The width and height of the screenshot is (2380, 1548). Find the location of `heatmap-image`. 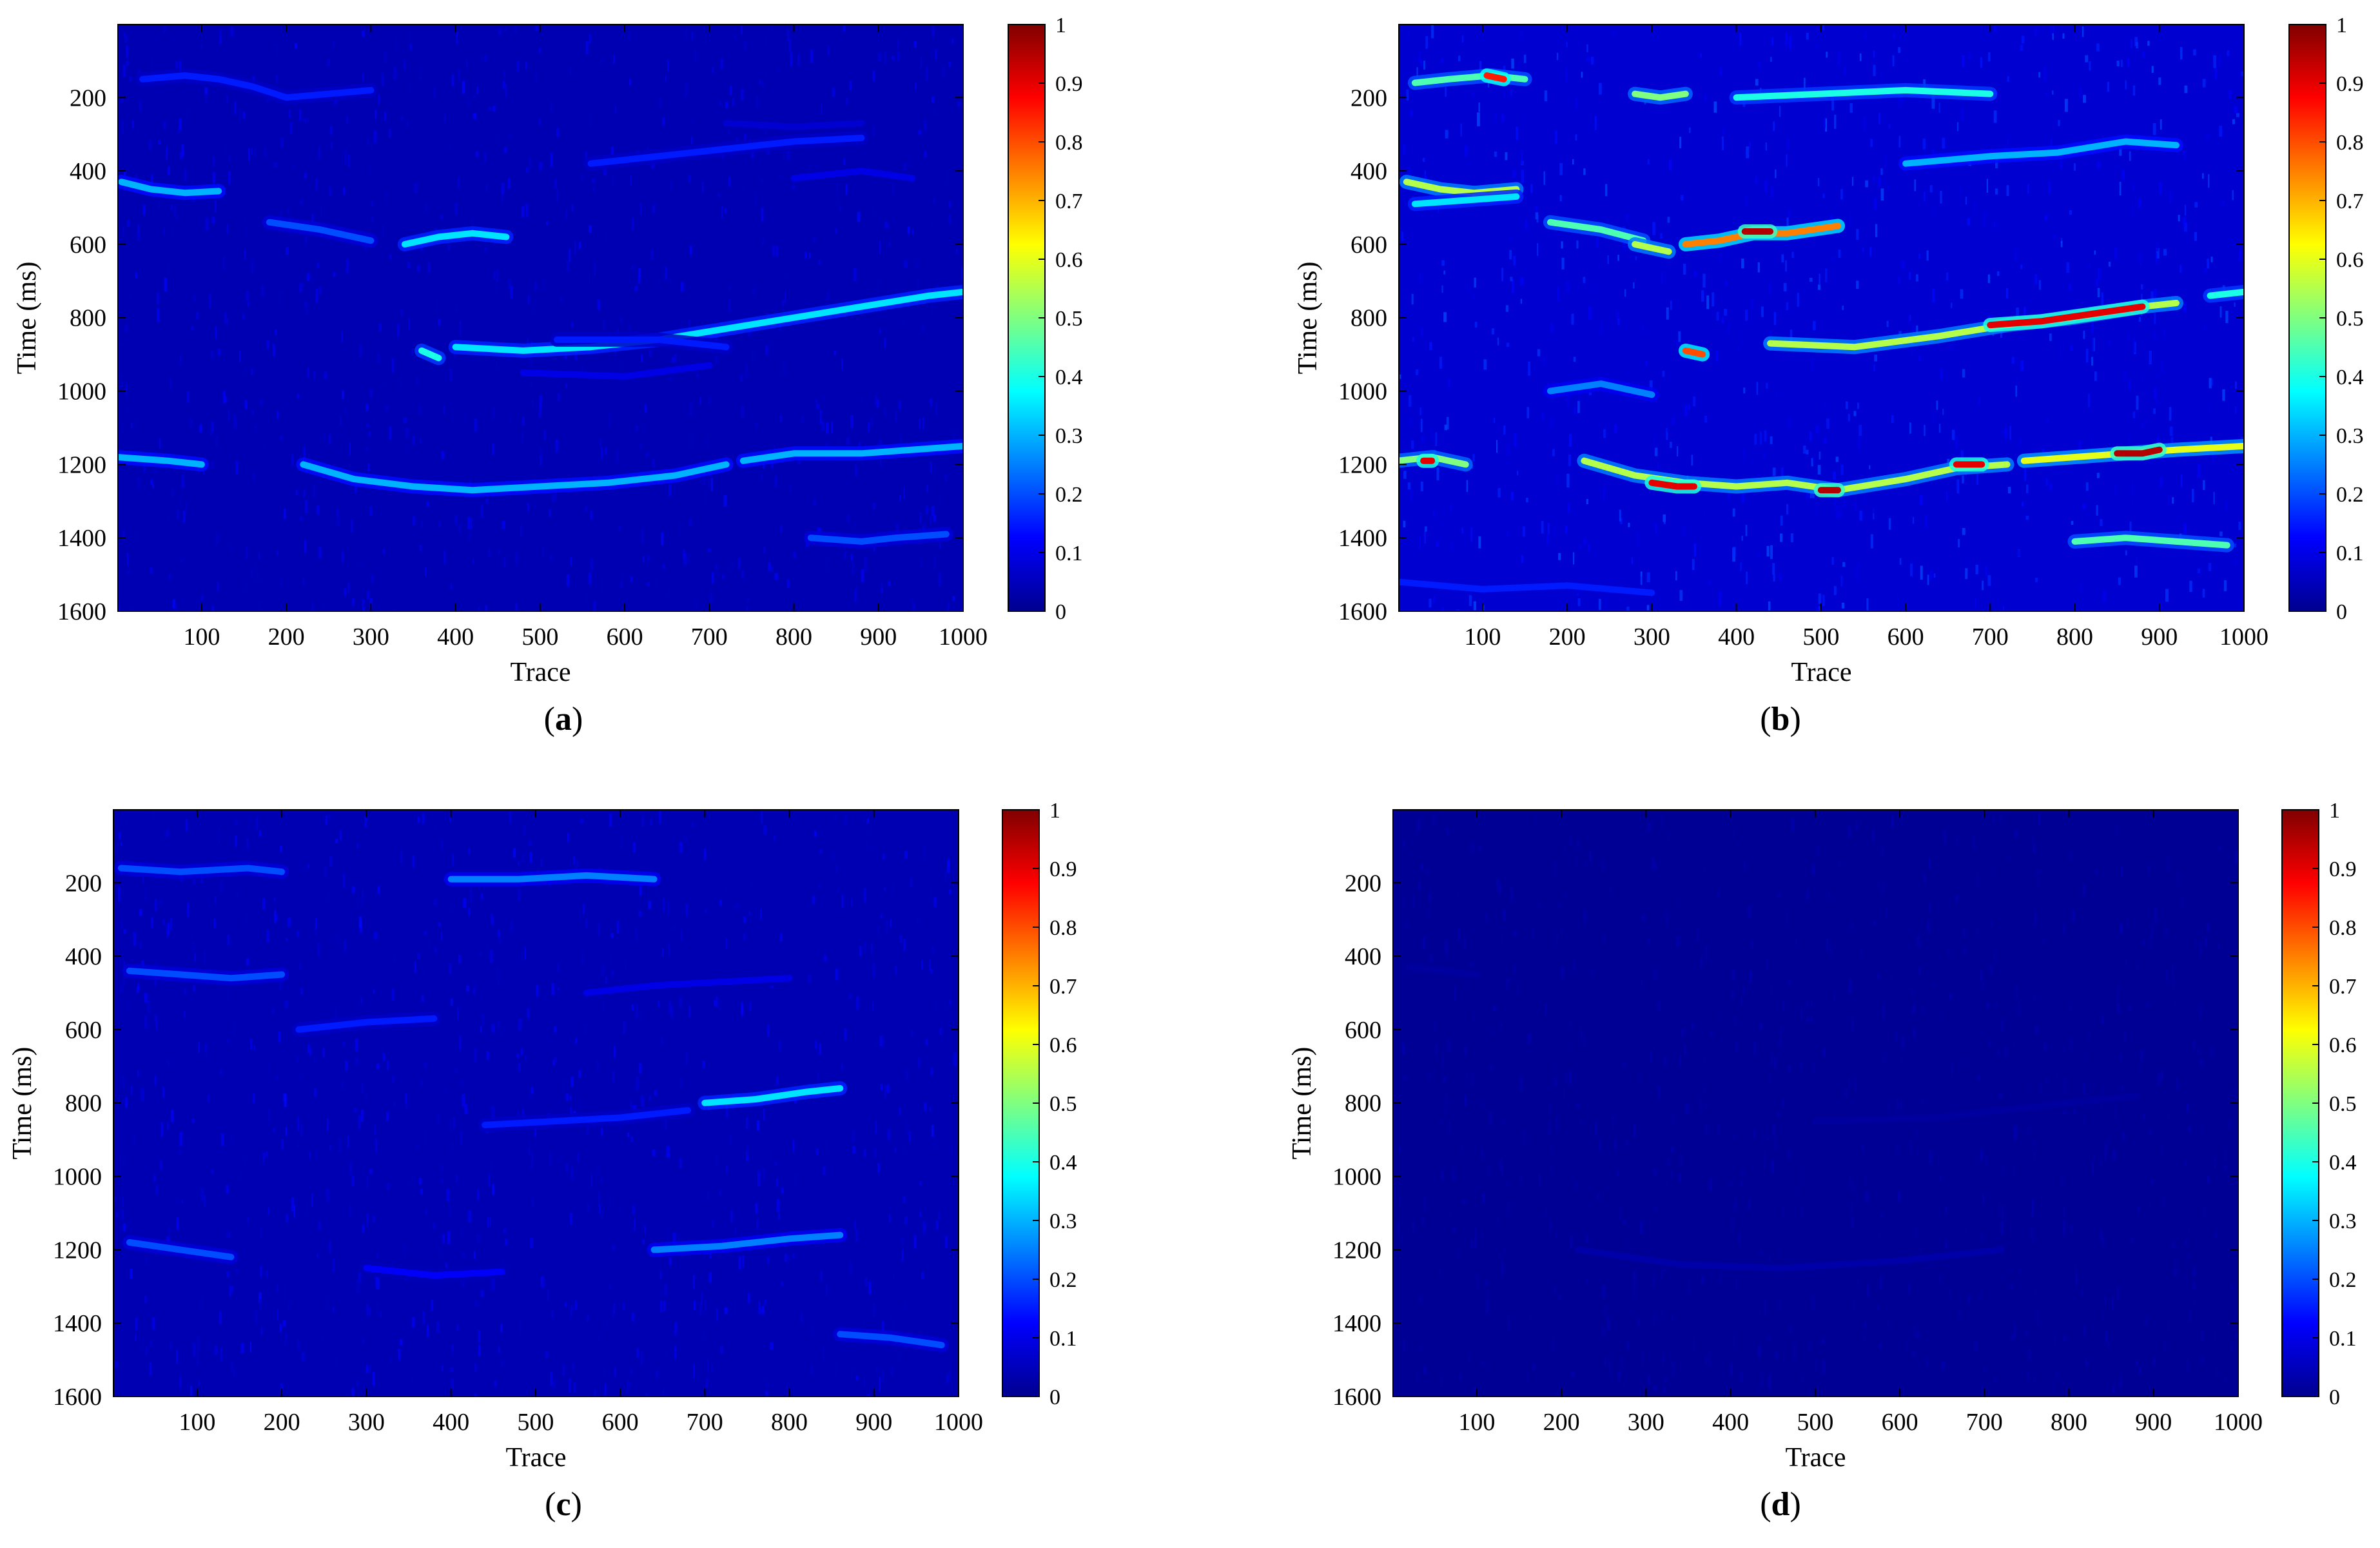

heatmap-image is located at coordinates (536, 1108).